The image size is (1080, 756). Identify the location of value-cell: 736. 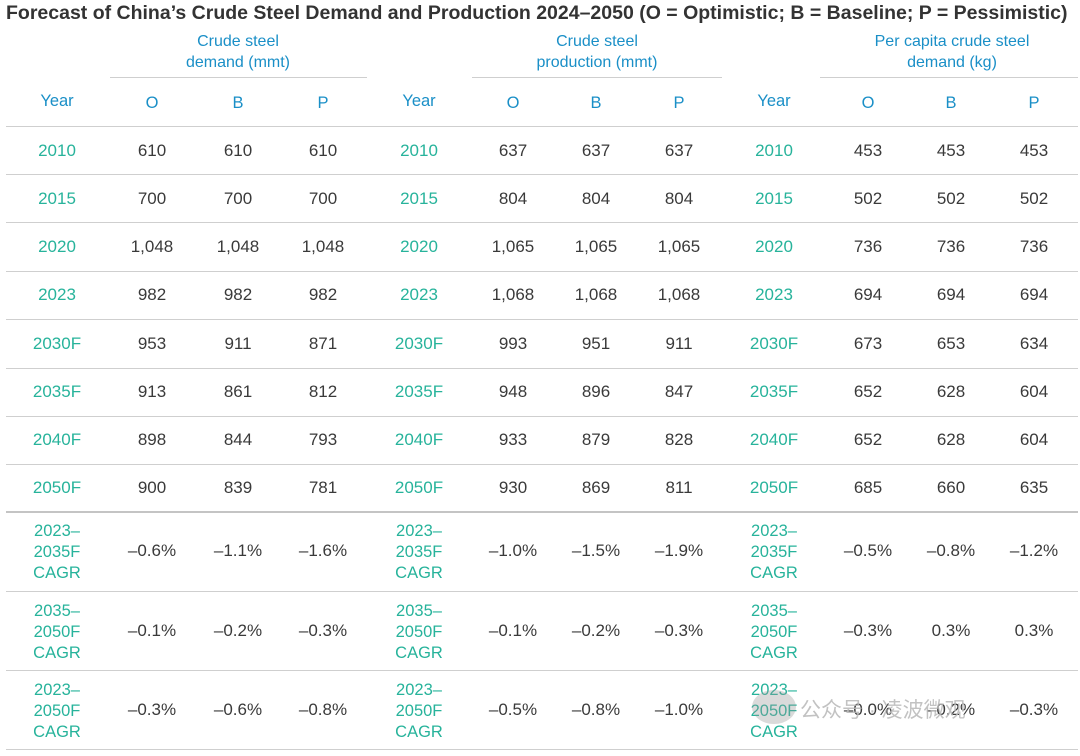
(951, 246).